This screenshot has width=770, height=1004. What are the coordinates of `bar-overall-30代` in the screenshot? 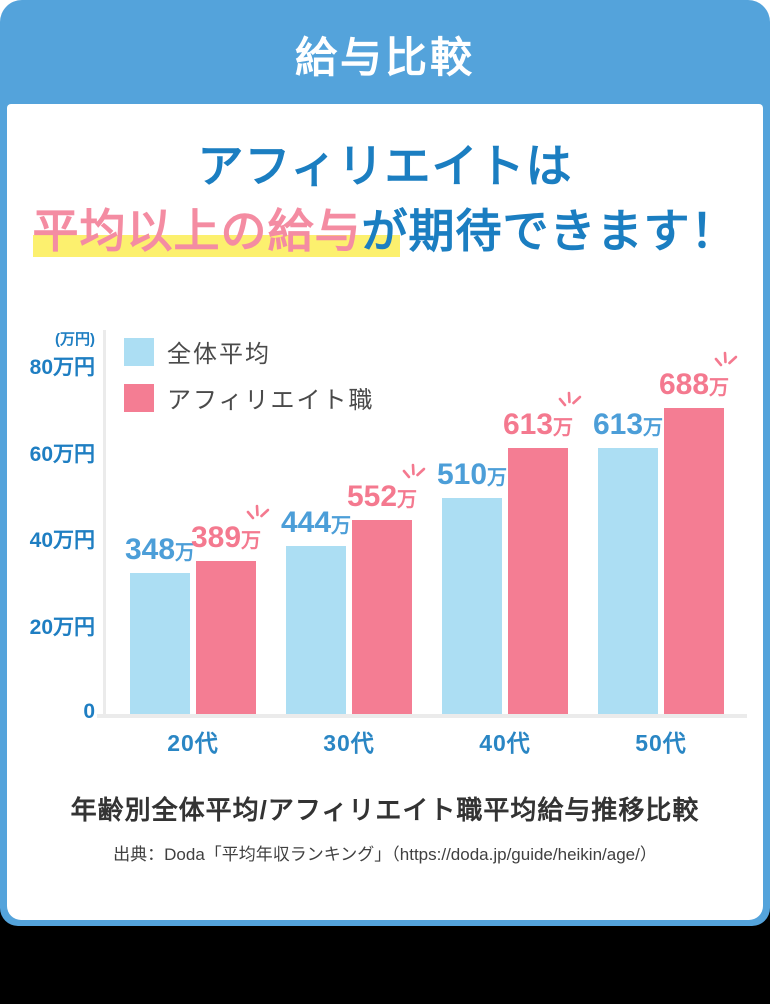 It's located at (316, 630).